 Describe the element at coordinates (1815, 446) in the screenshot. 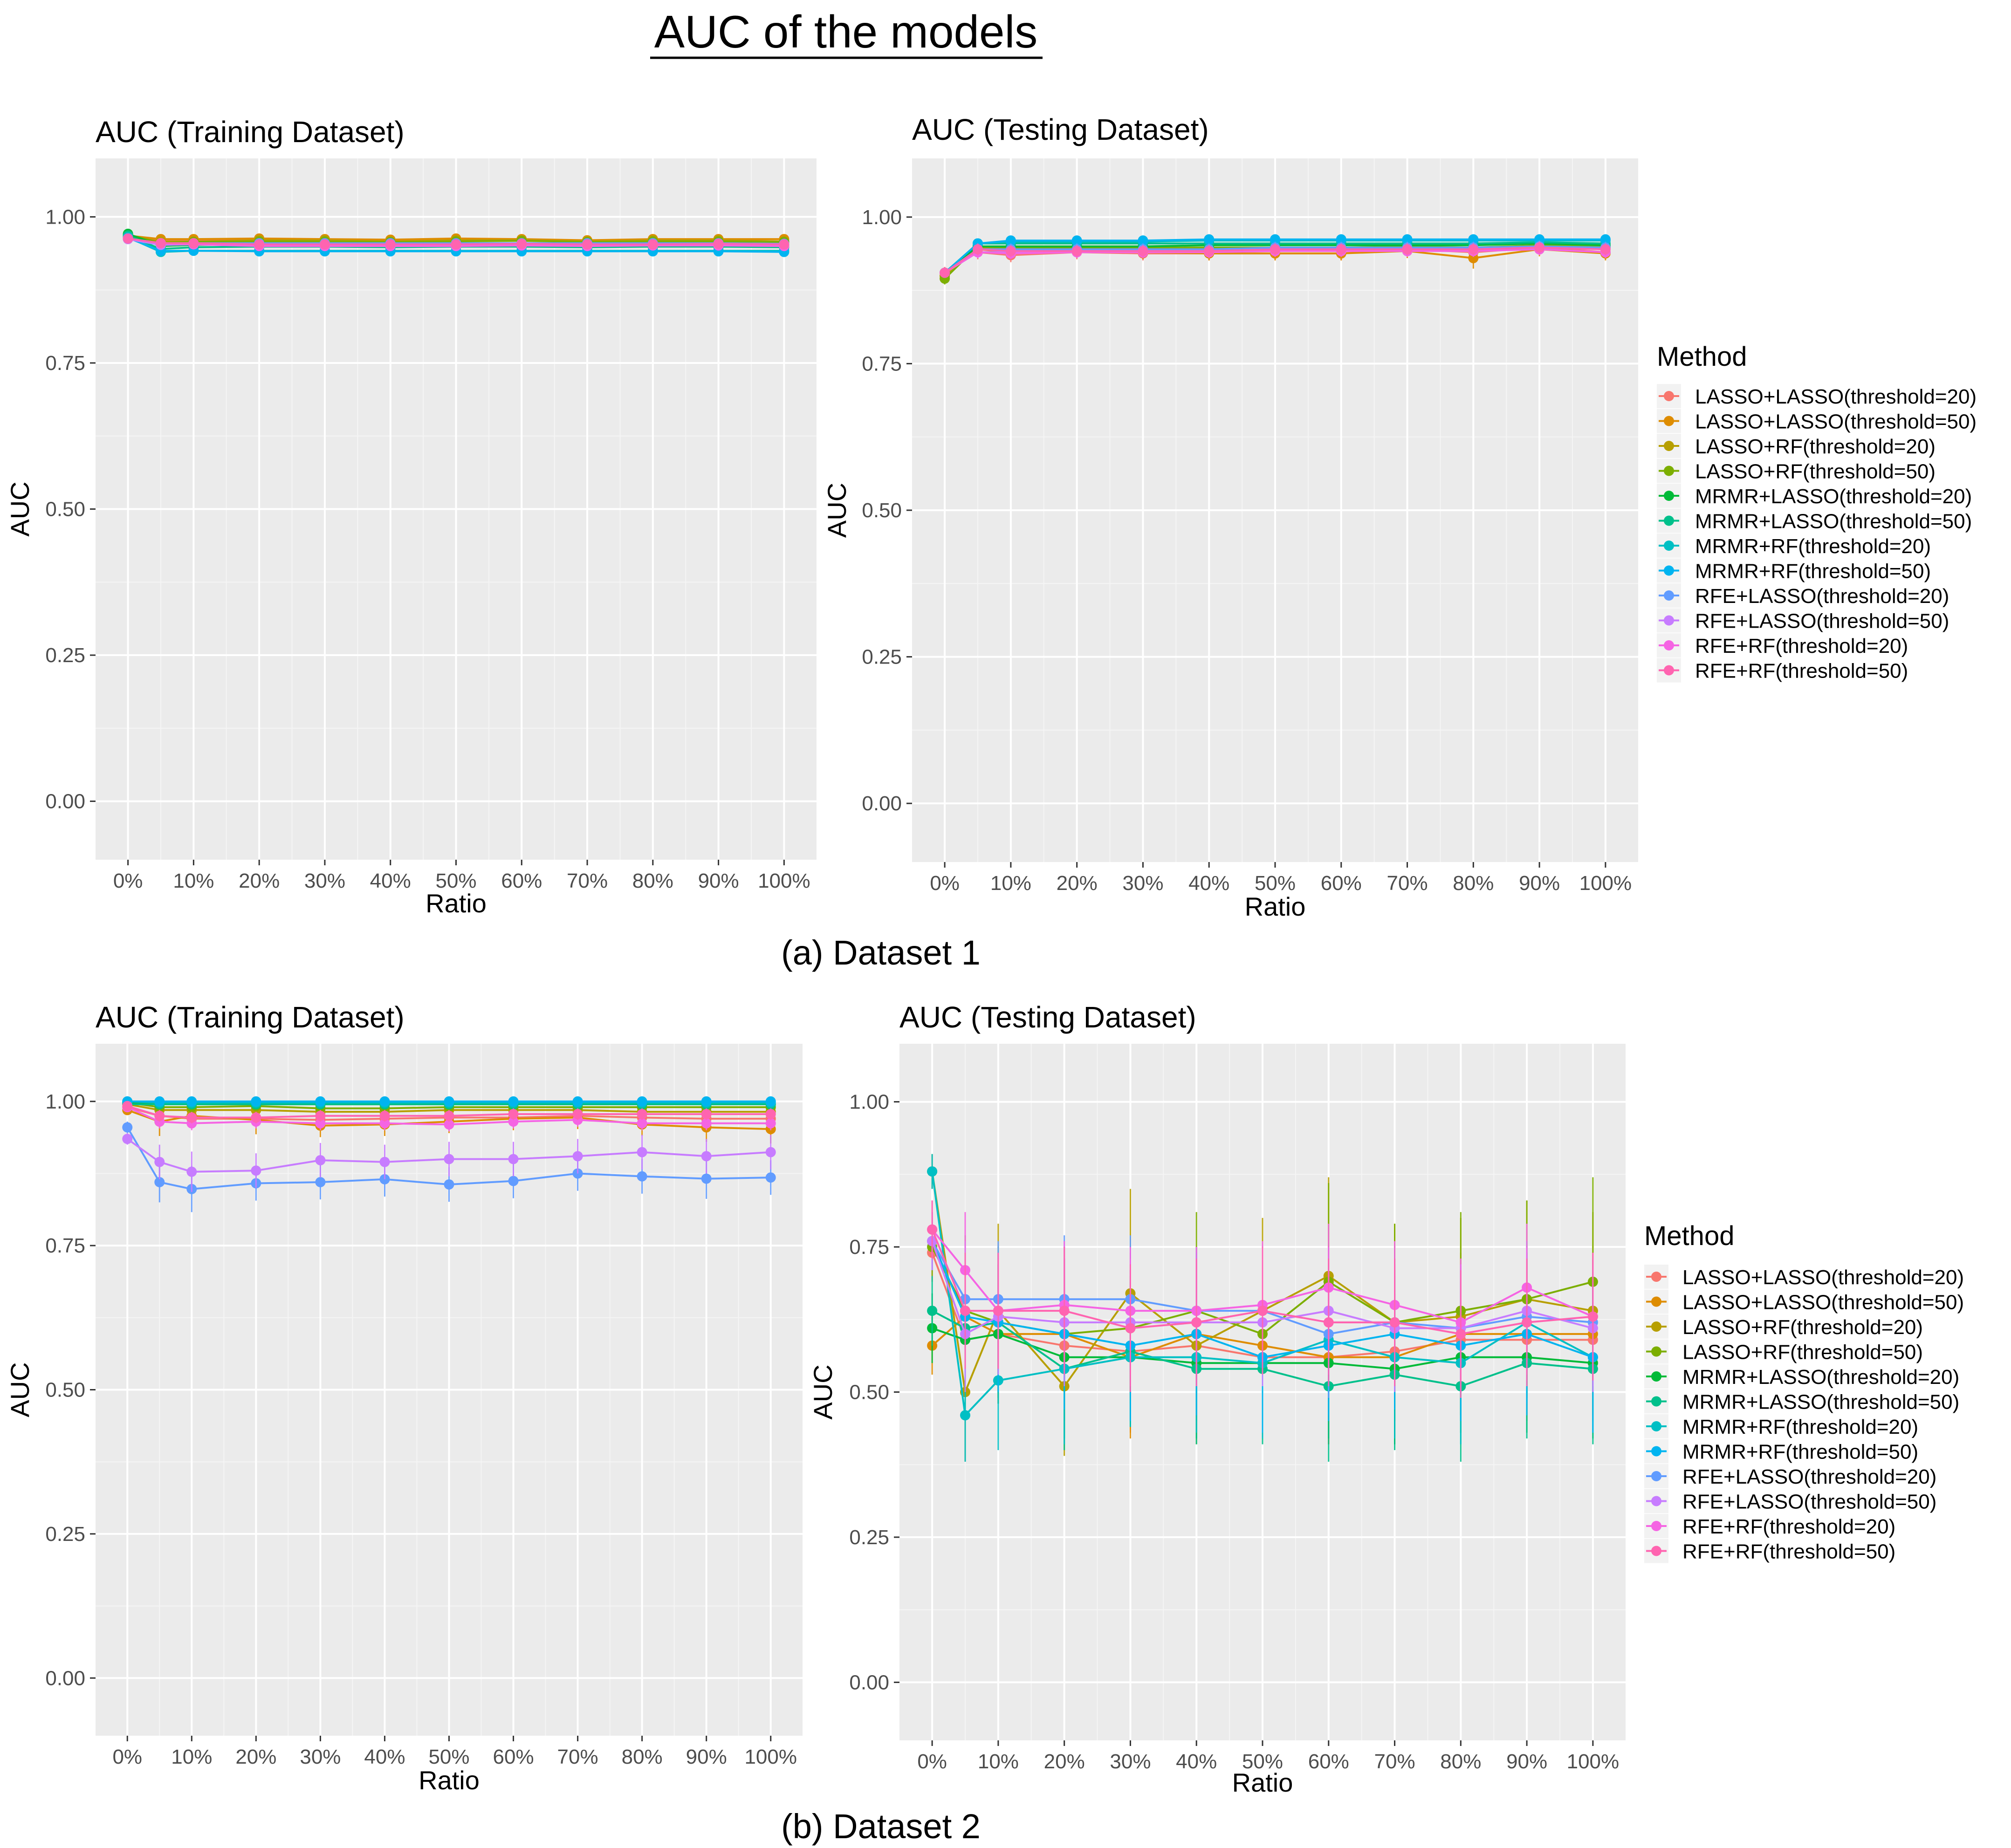

I see `legend-label: LASSO+RF(threshold=20)` at that location.